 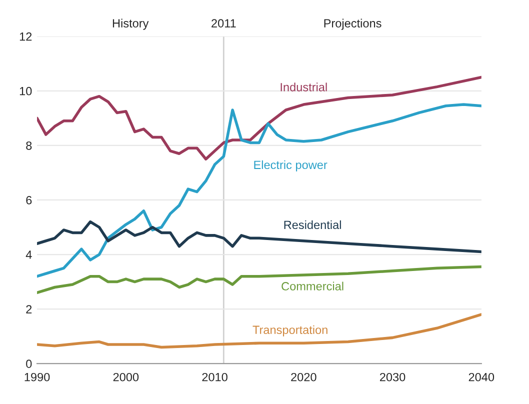 I want to click on x-tick-label: 2020, so click(x=303, y=377).